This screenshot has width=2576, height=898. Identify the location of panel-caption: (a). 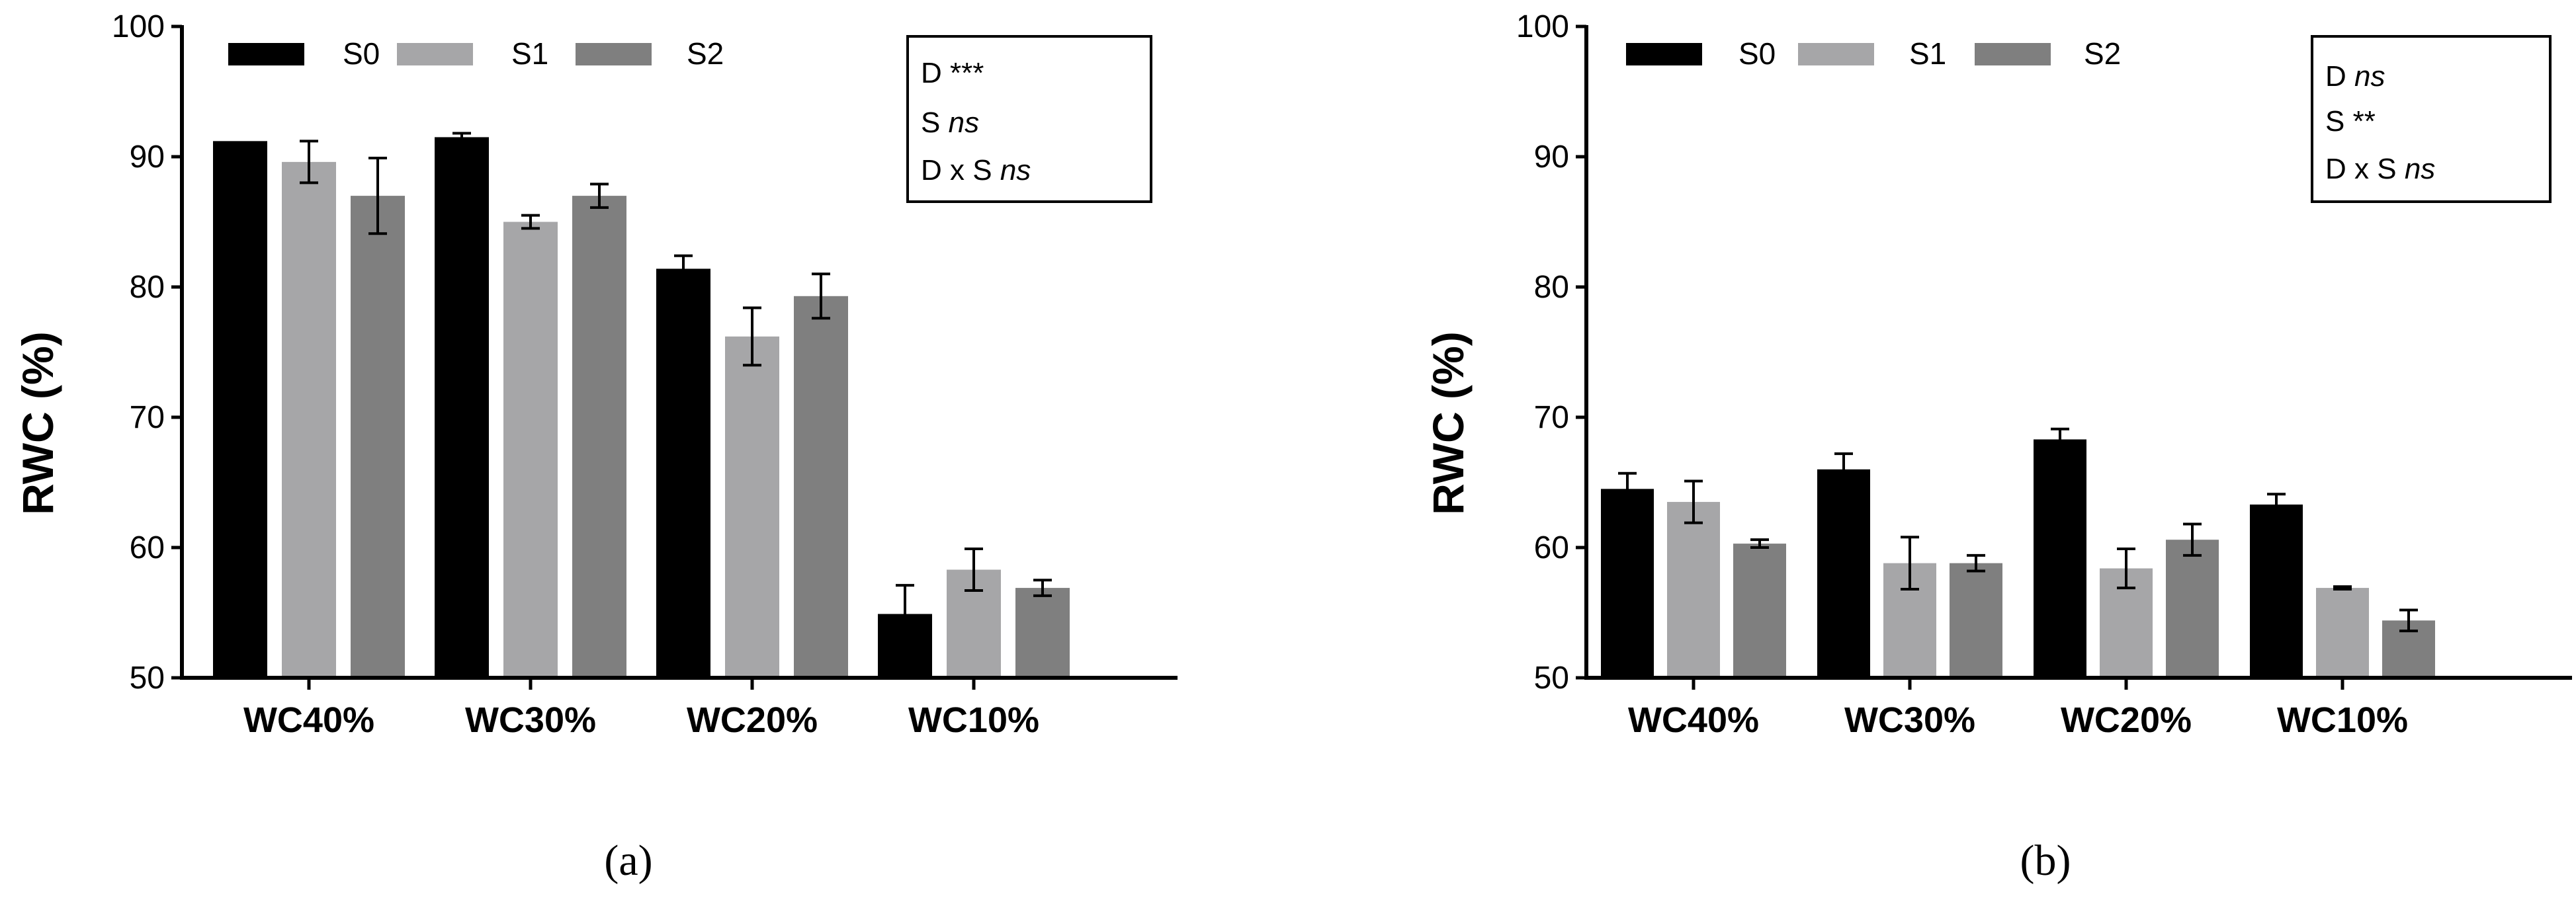
(628, 861).